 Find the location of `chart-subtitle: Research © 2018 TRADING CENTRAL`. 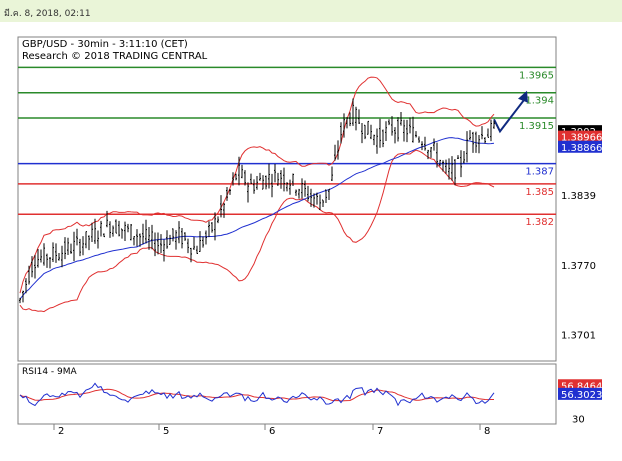

chart-subtitle: Research © 2018 TRADING CENTRAL is located at coordinates (115, 56).